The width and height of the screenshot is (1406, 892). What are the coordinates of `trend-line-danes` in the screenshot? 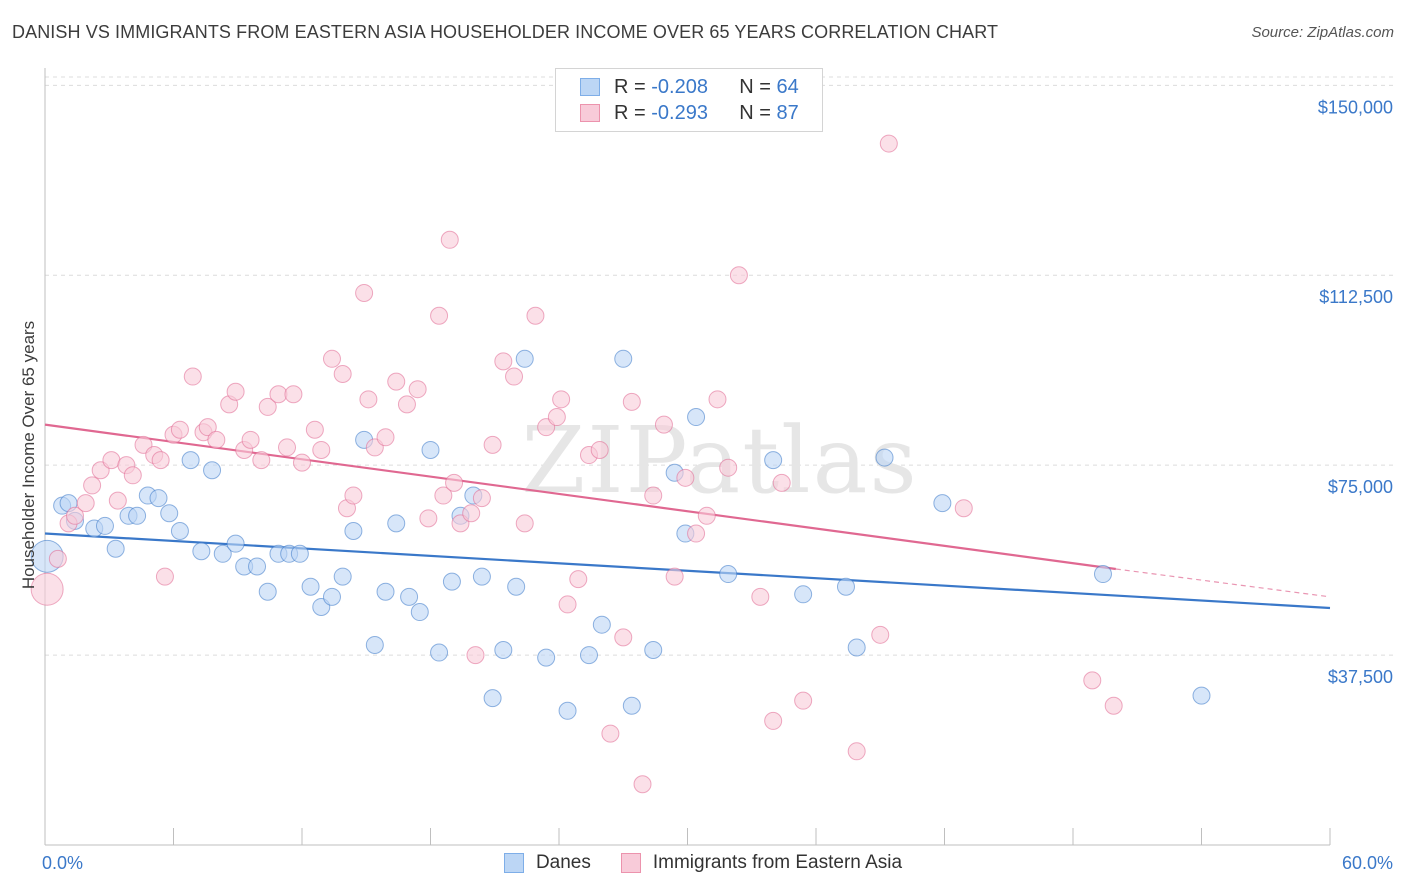 It's located at (687, 571).